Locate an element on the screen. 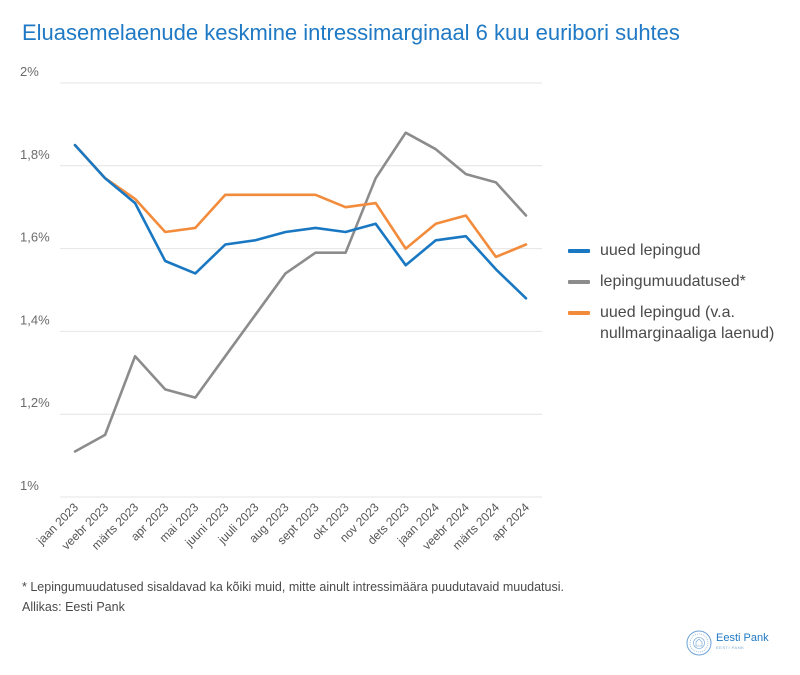  y-tick-label: 1,2% is located at coordinates (35, 402).